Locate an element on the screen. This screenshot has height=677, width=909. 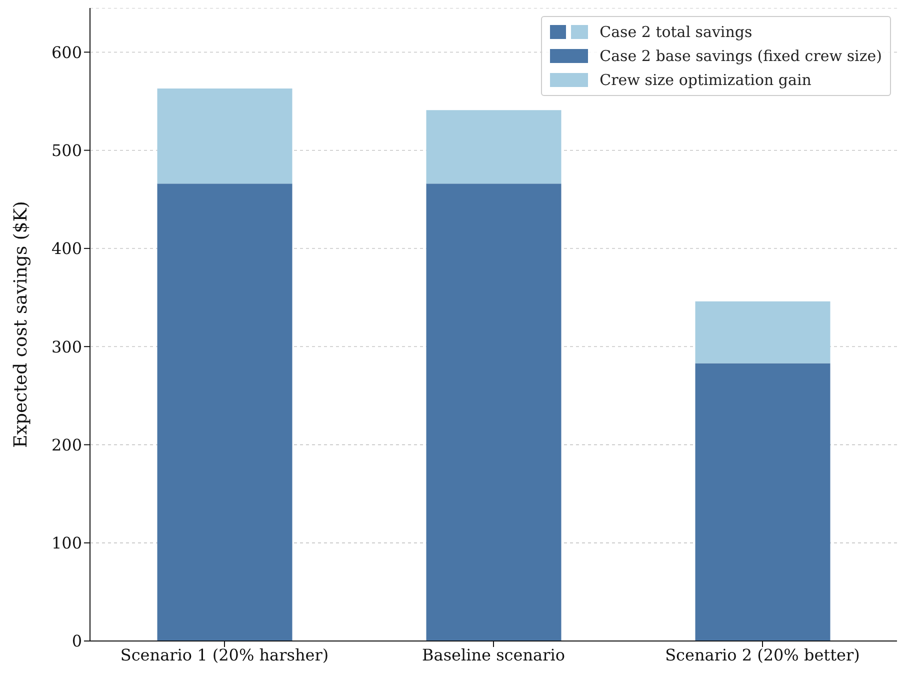
y-tick-label: 500 is located at coordinates (66, 150).